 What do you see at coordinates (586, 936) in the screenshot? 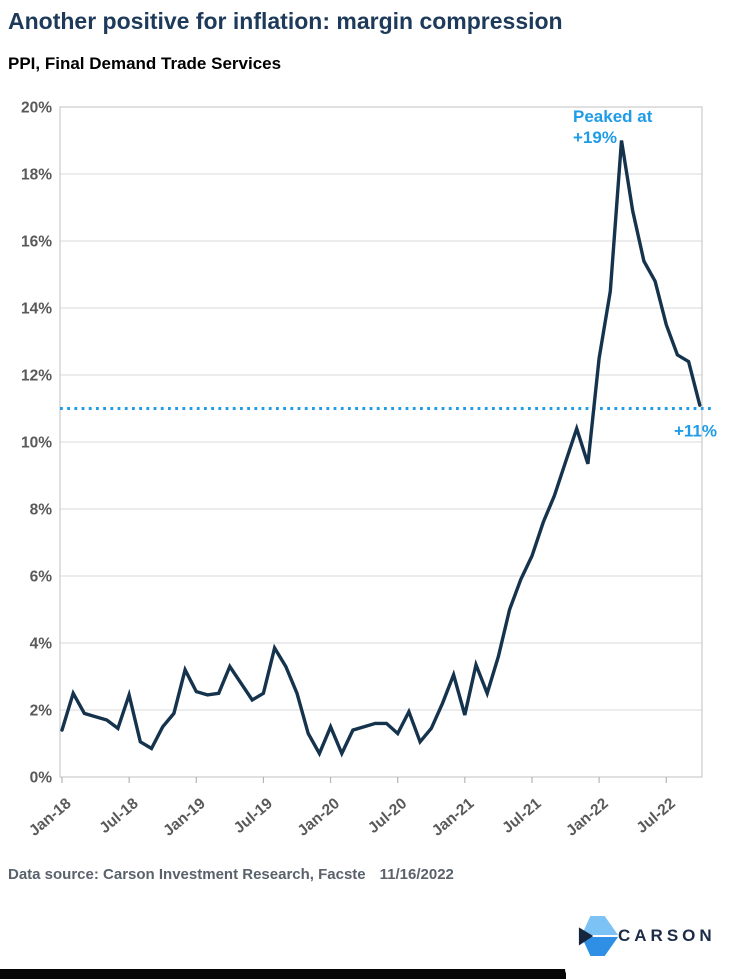
I see `logo-triangle-navy` at bounding box center [586, 936].